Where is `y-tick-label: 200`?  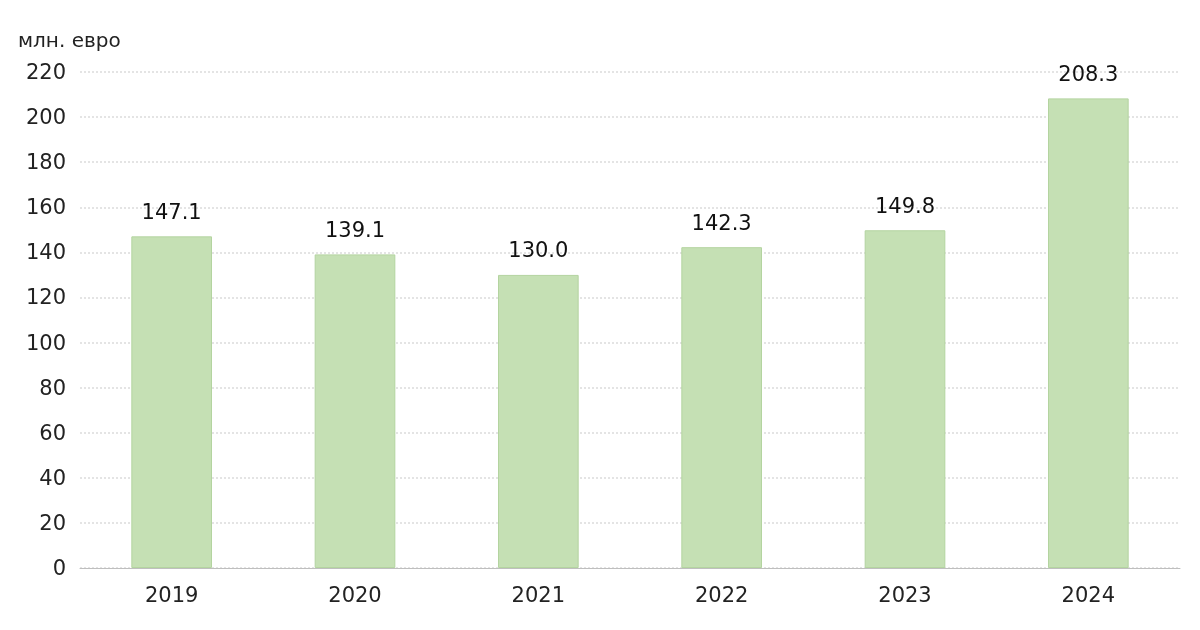 y-tick-label: 200 is located at coordinates (45, 117).